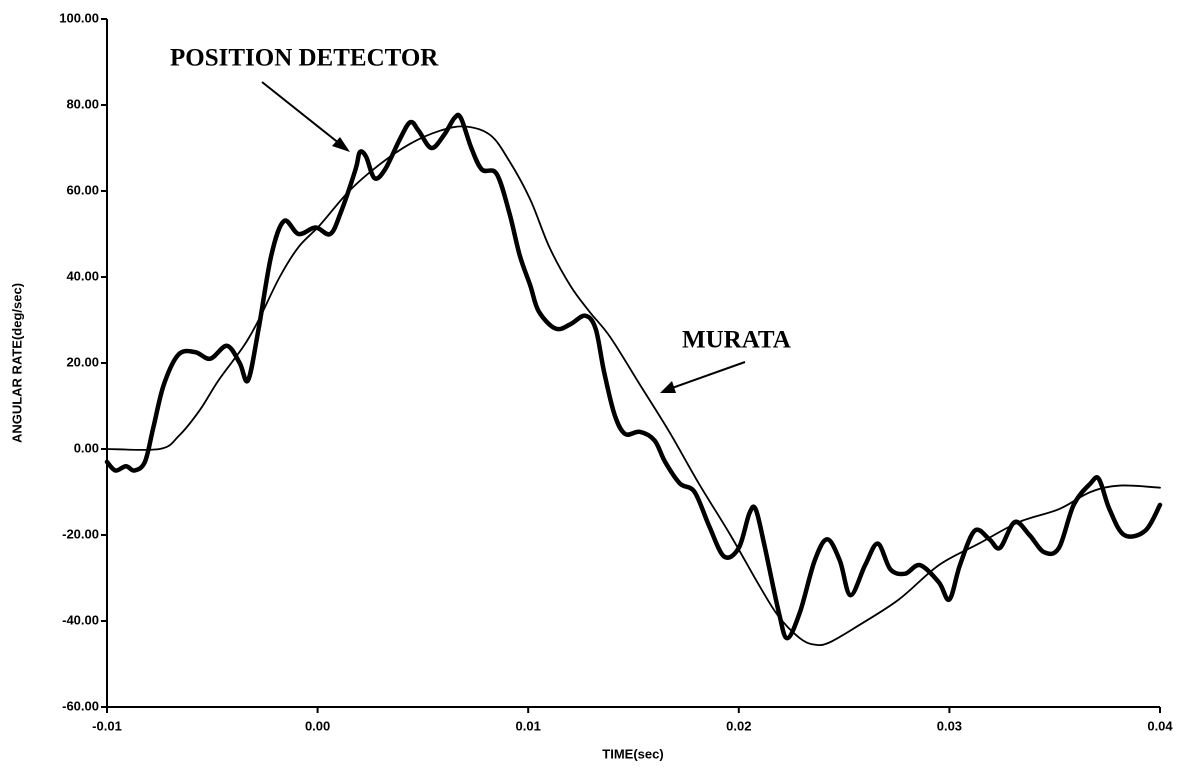  I want to click on series-annotation: POSITION DETECTOR, so click(304, 58).